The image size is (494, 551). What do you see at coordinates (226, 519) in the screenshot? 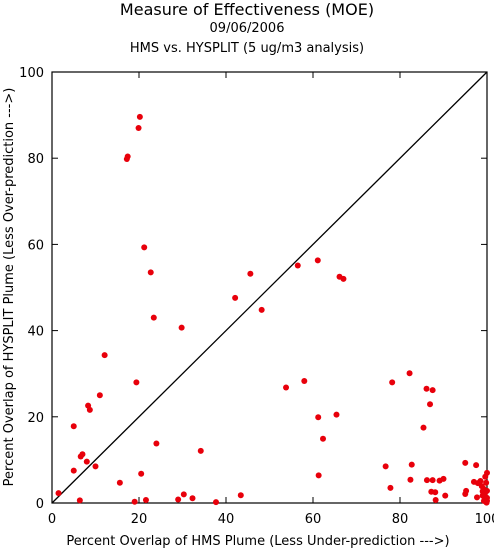
I see `x-tick-label: 40` at bounding box center [226, 519].